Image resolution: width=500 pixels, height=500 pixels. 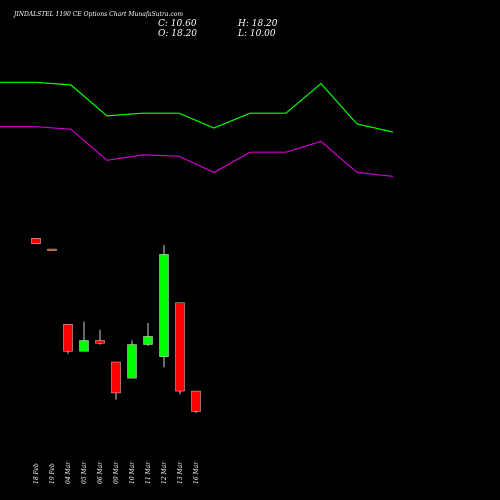 I want to click on date-label: 16 Mar, so click(x=196, y=472).